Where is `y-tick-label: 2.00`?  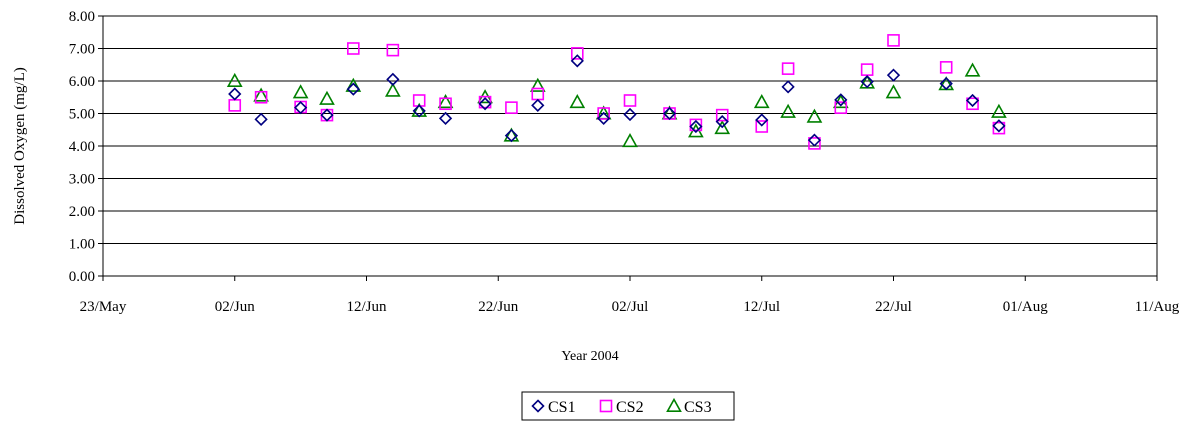
y-tick-label: 2.00 is located at coordinates (82, 212).